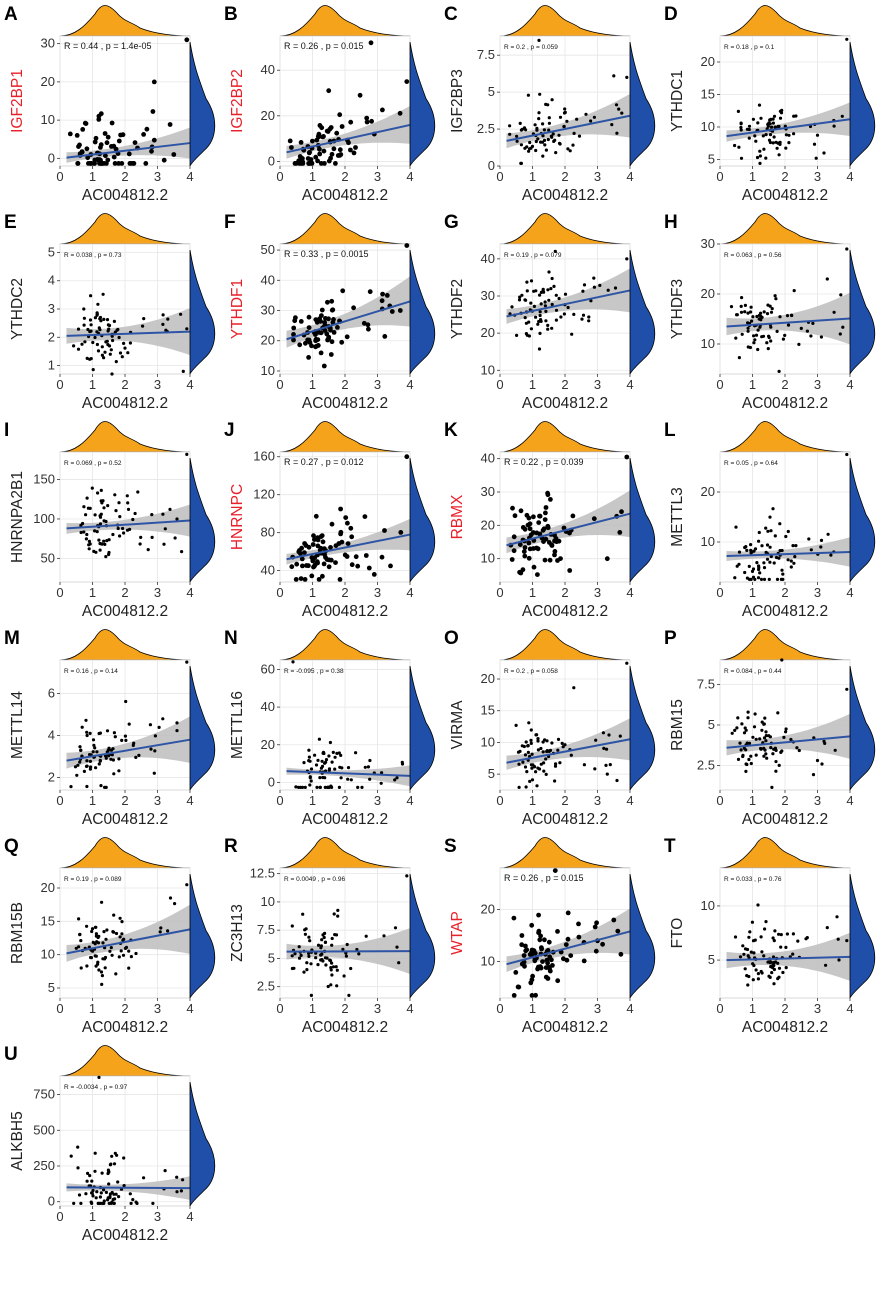 The height and width of the screenshot is (1290, 886). Describe the element at coordinates (324, 462) in the screenshot. I see `stats-annotation: R = 0.27 , p = 0.012` at that location.